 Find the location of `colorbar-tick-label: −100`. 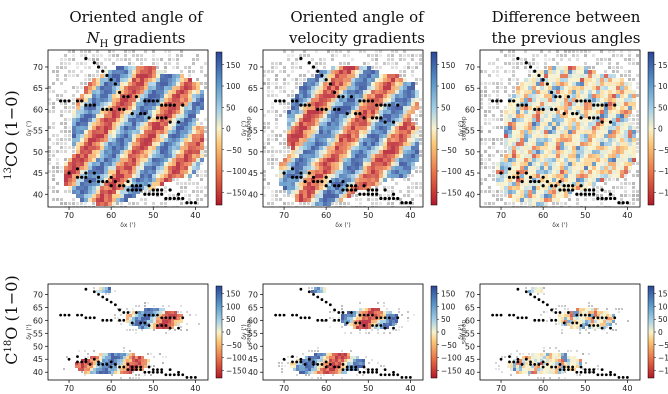

colorbar-tick-label: −100 is located at coordinates (451, 171).